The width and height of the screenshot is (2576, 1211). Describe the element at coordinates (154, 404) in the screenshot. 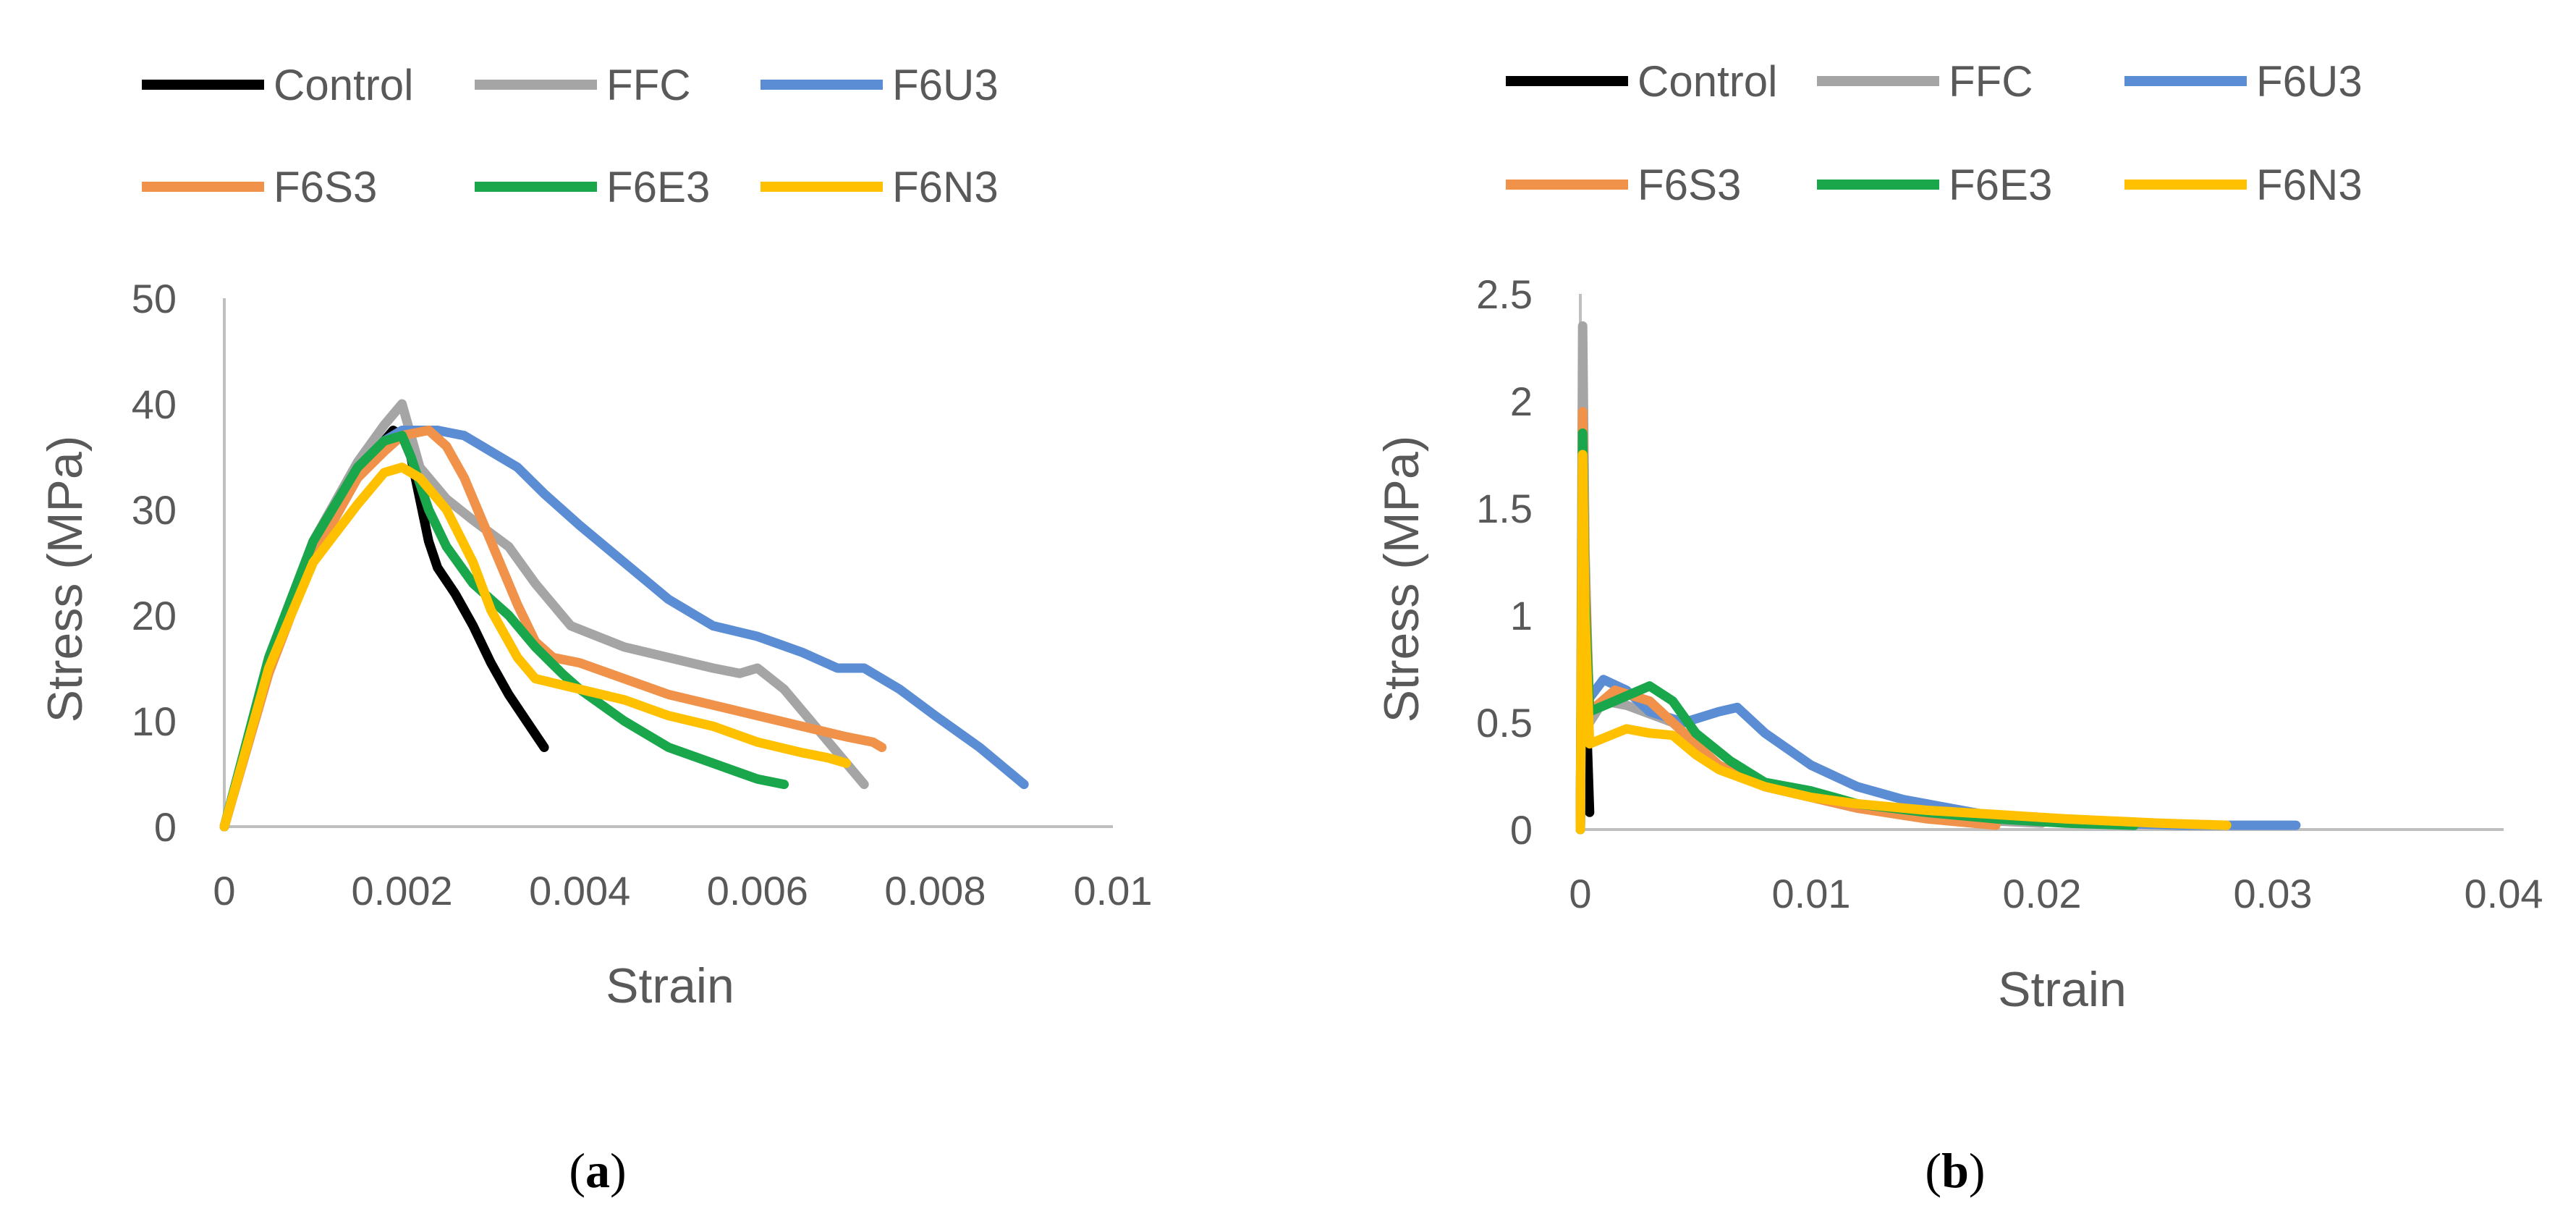

I see `y-tick-label: 40` at that location.